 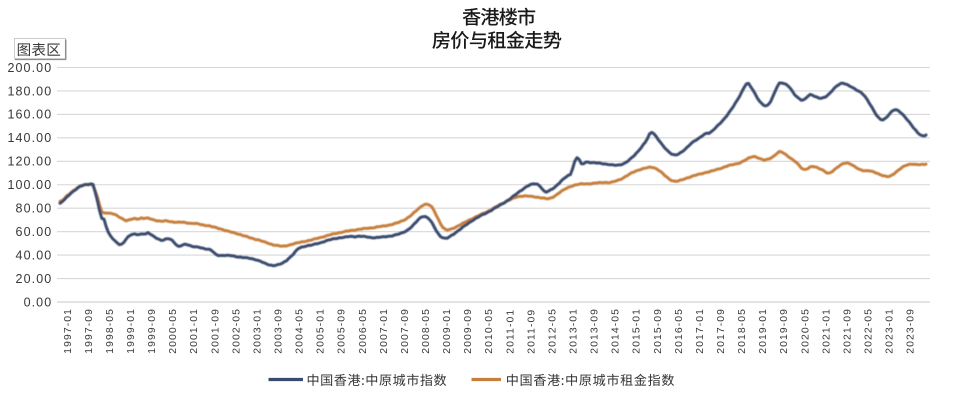 I want to click on svg-text: 2002-05, so click(x=236, y=331).